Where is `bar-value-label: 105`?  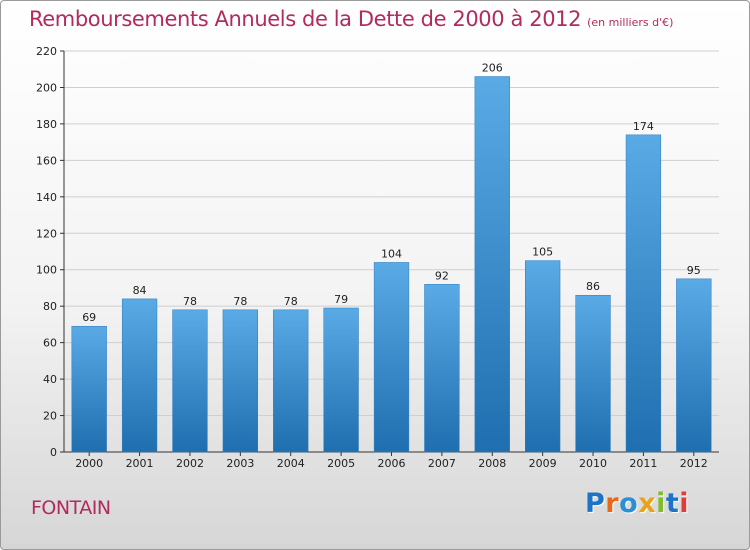 bar-value-label: 105 is located at coordinates (542, 252).